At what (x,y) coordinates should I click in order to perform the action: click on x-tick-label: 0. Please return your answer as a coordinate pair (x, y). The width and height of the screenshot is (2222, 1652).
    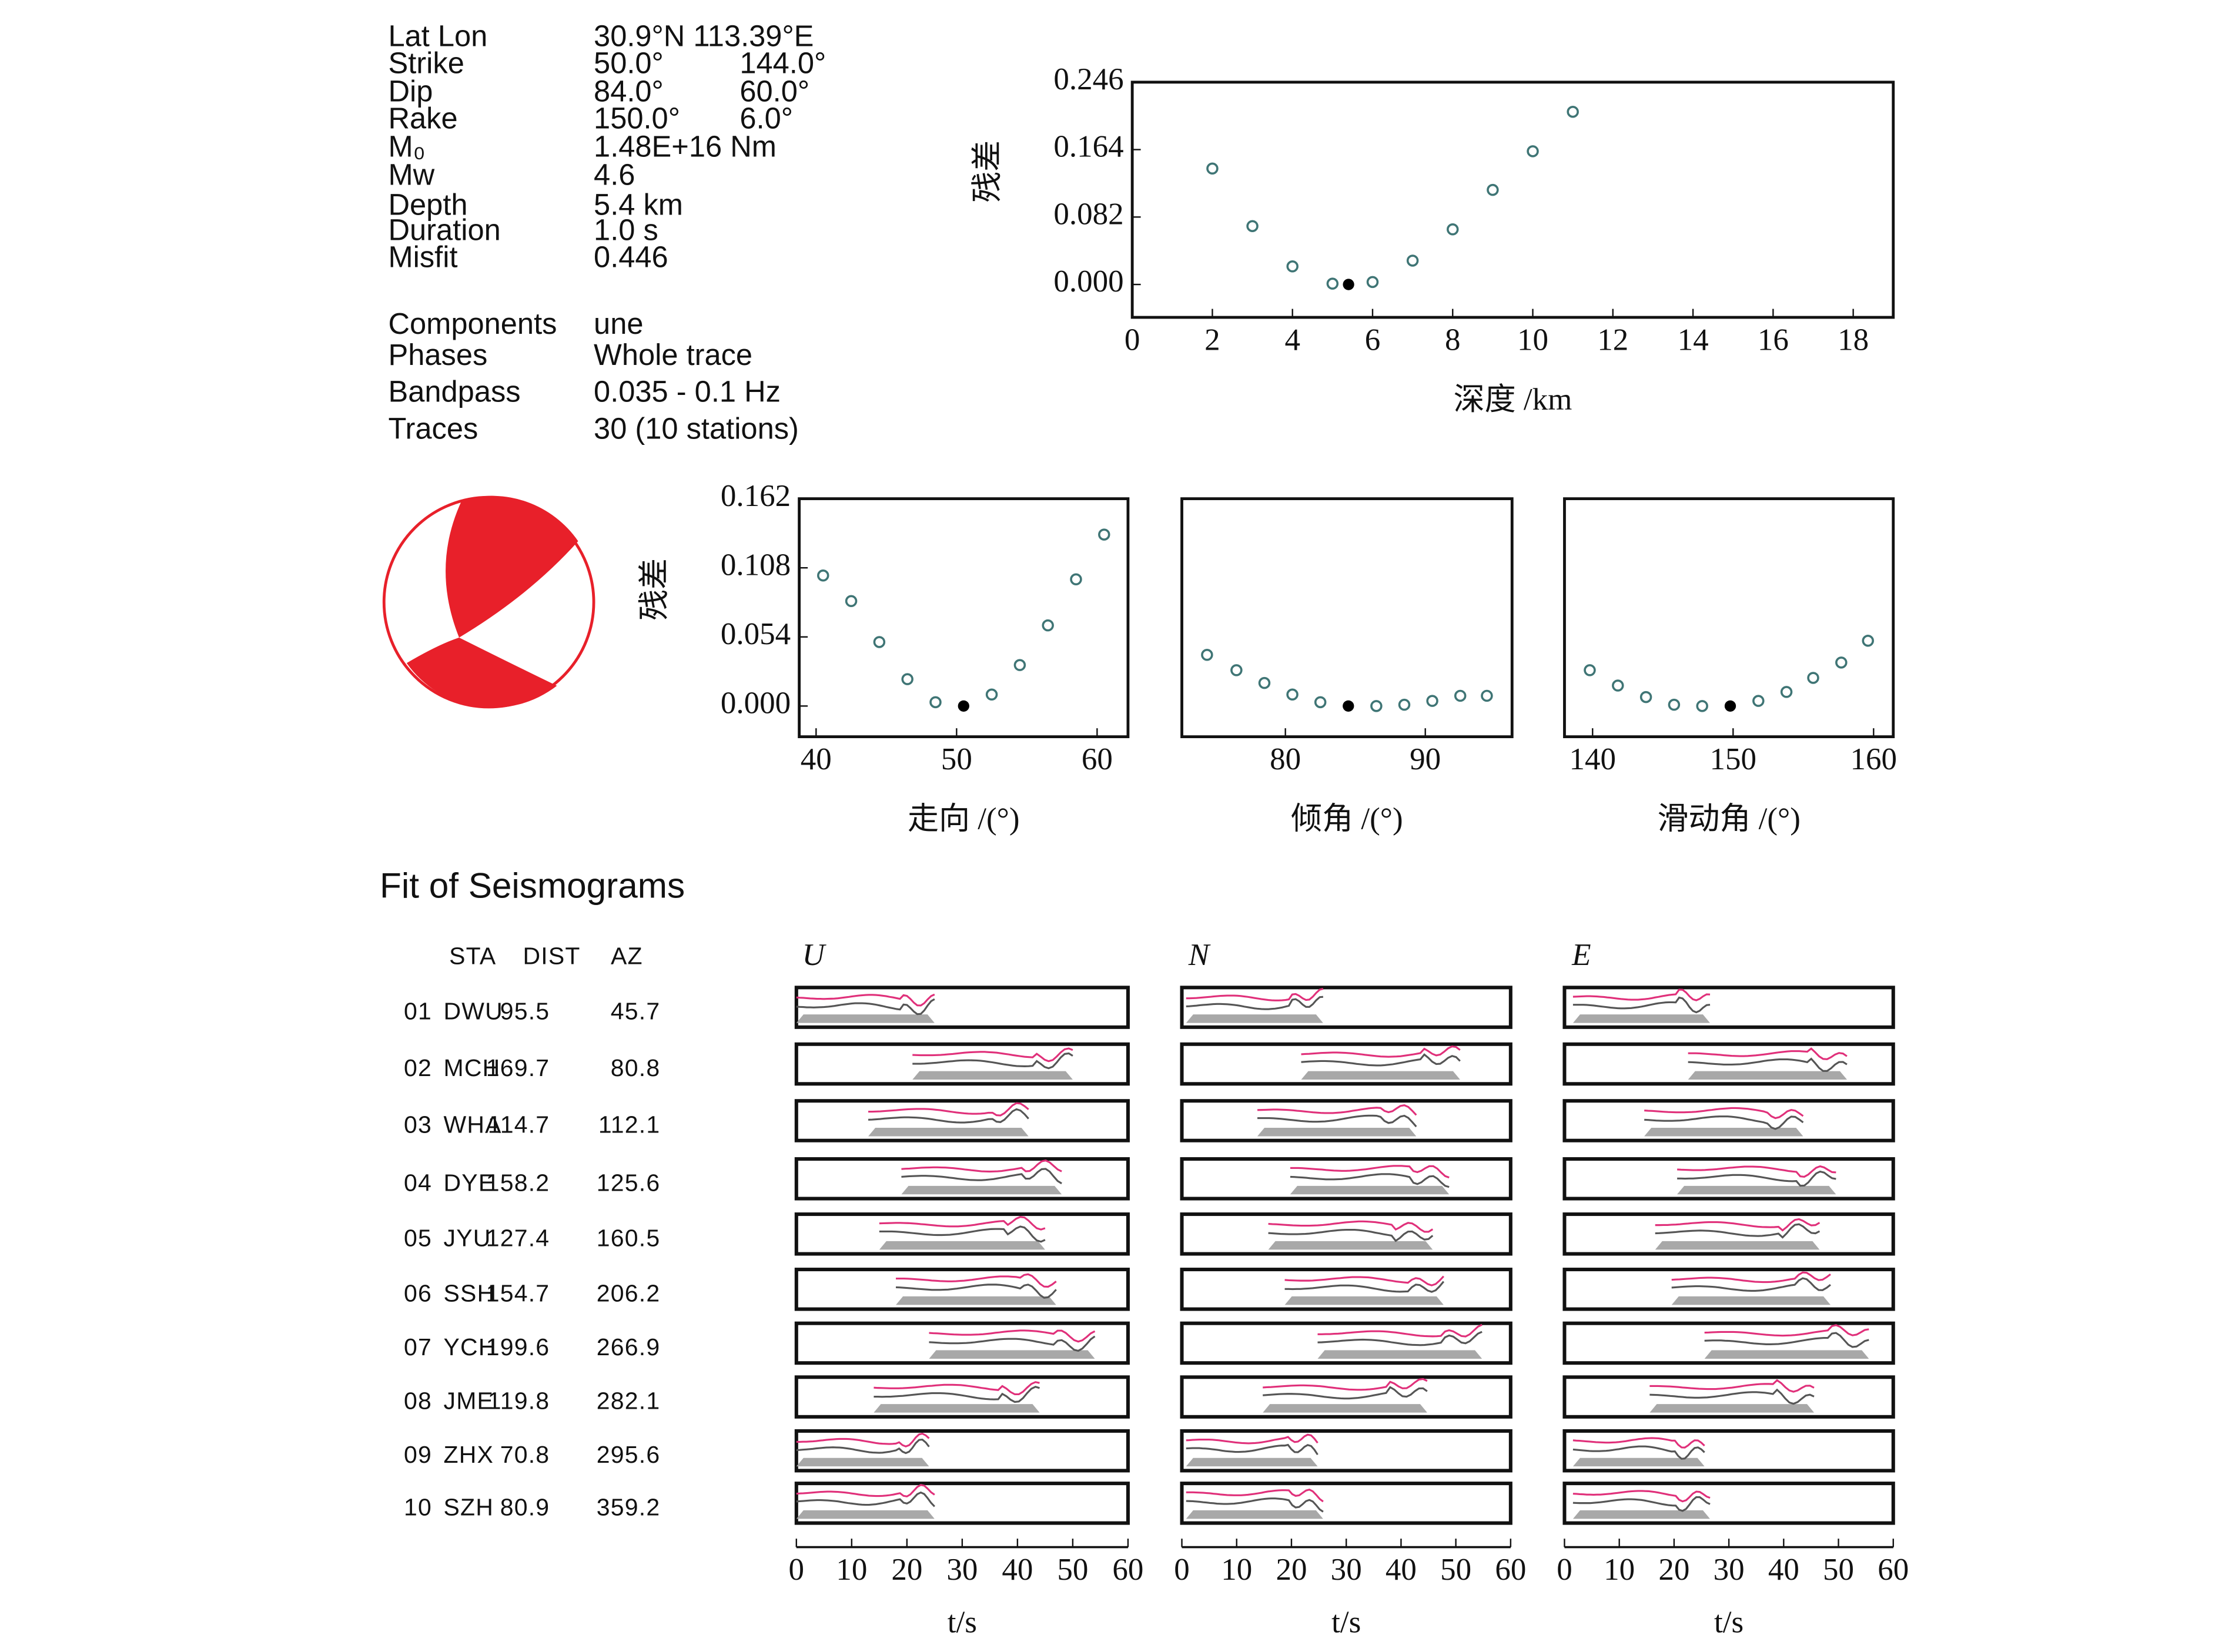
    Looking at the image, I should click on (1132, 340).